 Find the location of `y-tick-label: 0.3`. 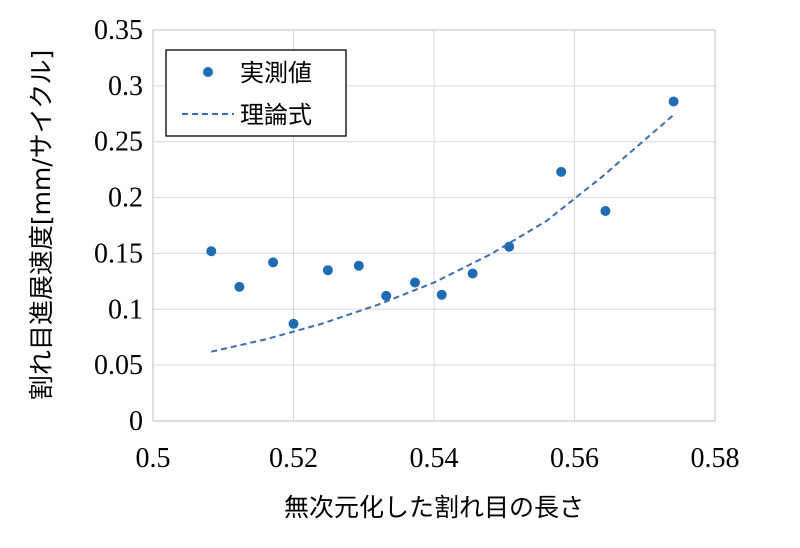

y-tick-label: 0.3 is located at coordinates (125, 86).